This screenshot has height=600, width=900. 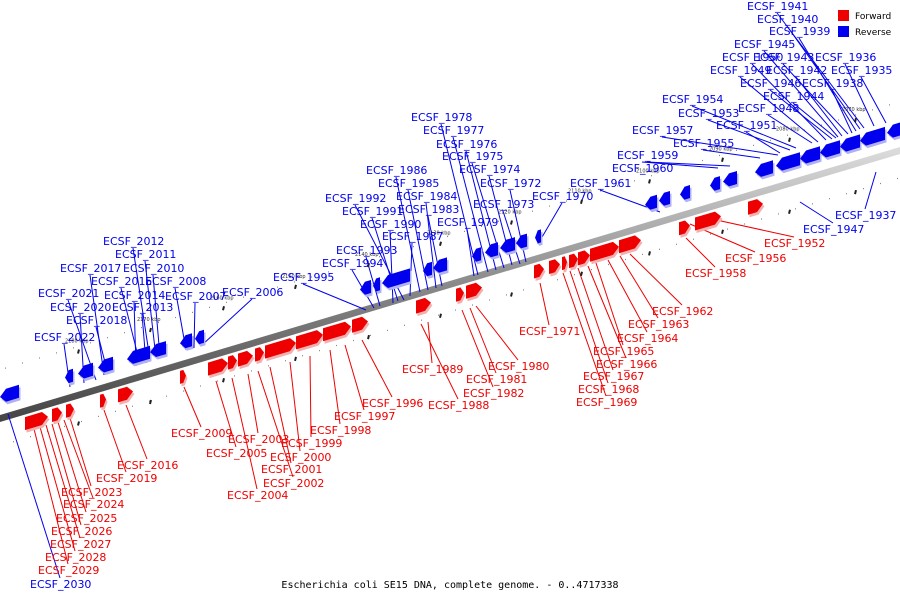 I want to click on reverse-gene-label: ECSF_1973, so click(x=503, y=204).